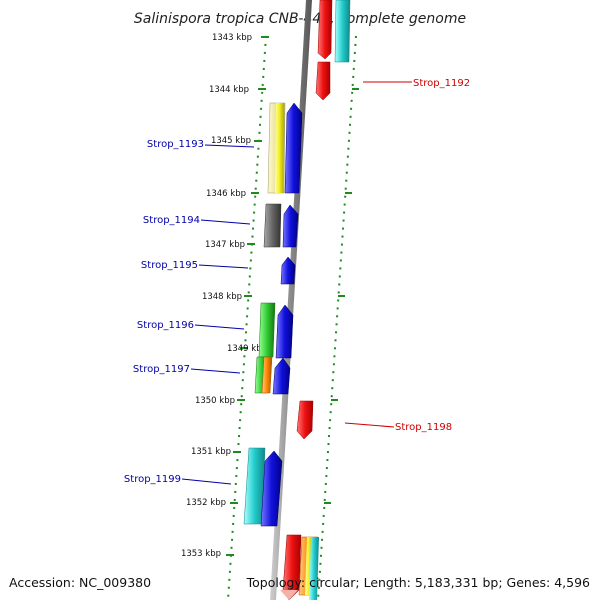 The width and height of the screenshot is (600, 600). I want to click on tick-label: 1351 kbp, so click(211, 452).